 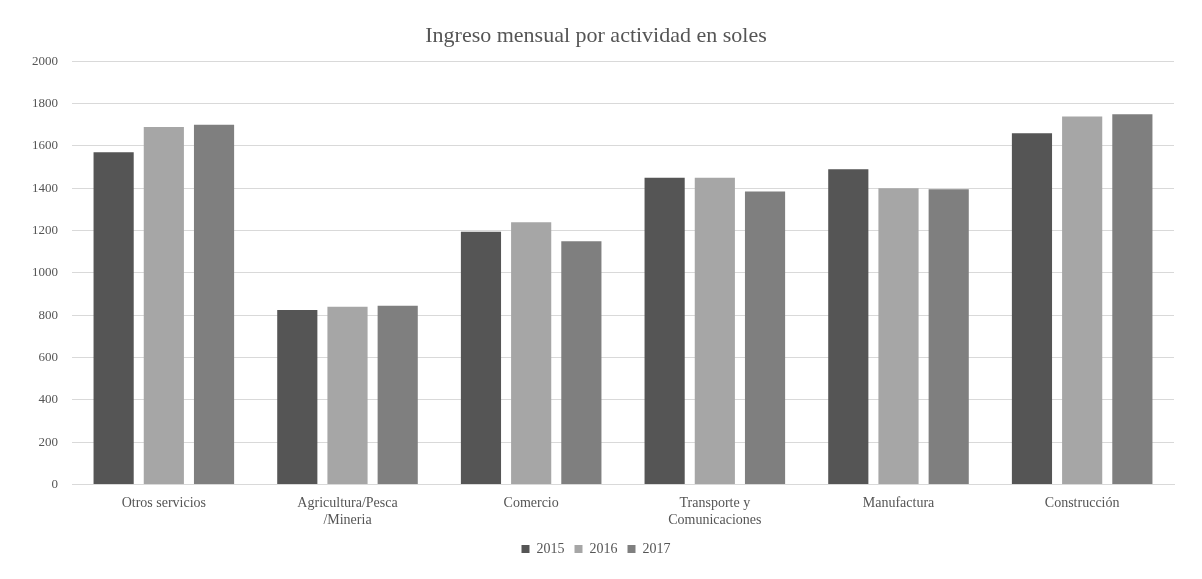 What do you see at coordinates (899, 503) in the screenshot?
I see `x-tick-label: Manufactura` at bounding box center [899, 503].